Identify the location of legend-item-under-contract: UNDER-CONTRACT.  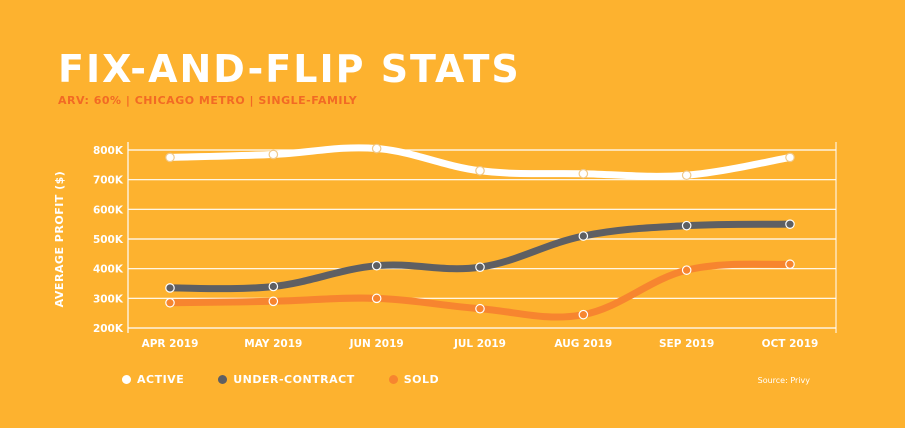
(286, 379).